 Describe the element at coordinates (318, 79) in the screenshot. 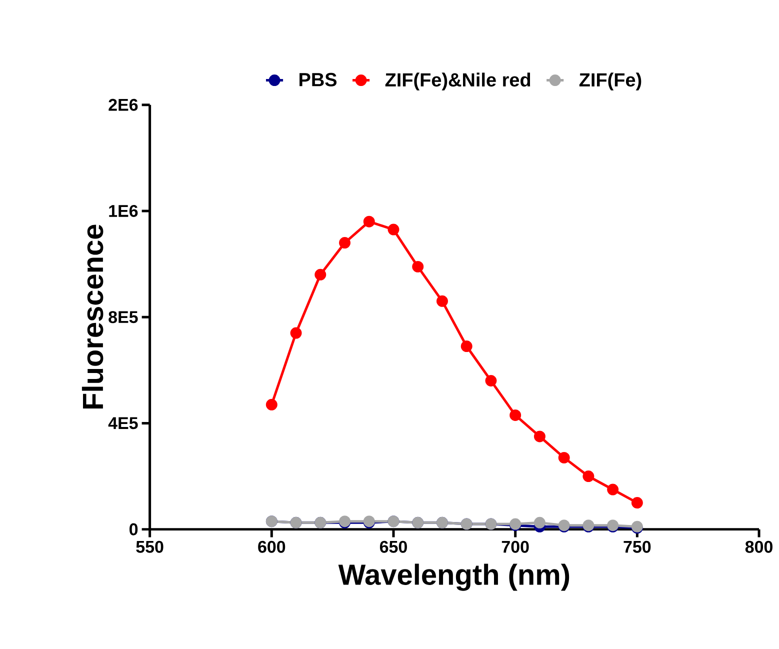

I see `legend-label: PBS` at that location.